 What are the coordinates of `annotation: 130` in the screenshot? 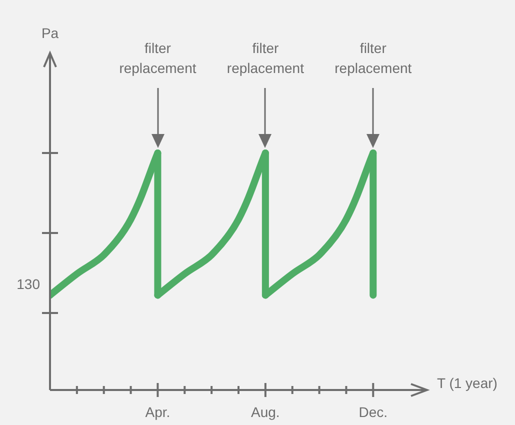 It's located at (28, 284).